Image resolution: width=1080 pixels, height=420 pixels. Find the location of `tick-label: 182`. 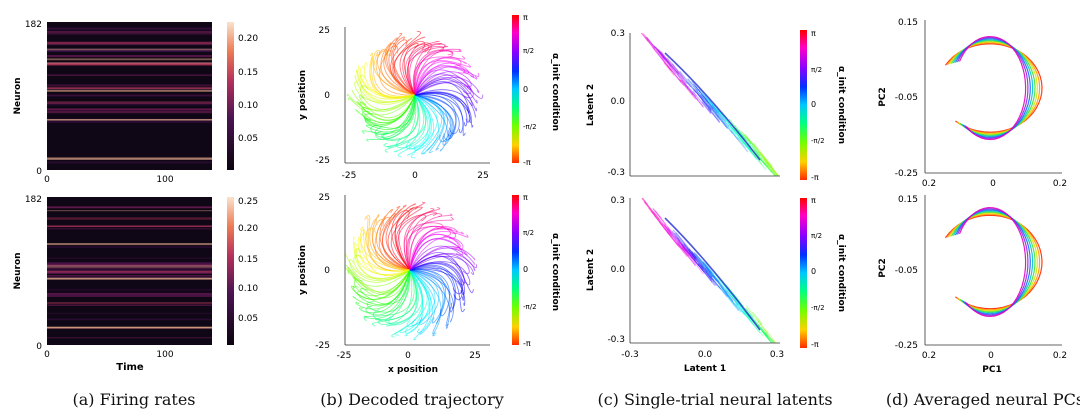

tick-label: 182 is located at coordinates (33, 200).